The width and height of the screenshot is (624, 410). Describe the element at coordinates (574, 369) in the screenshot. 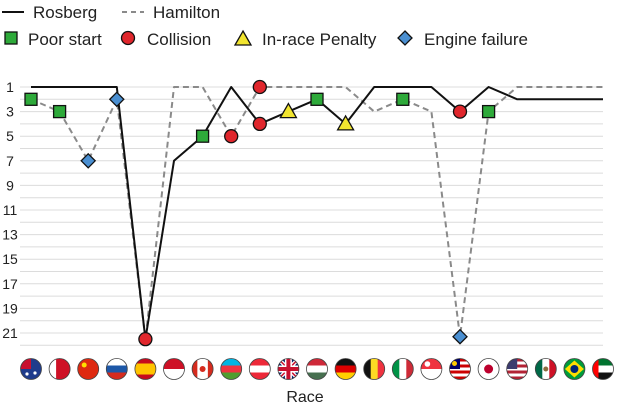

I see `brazil-flag` at that location.